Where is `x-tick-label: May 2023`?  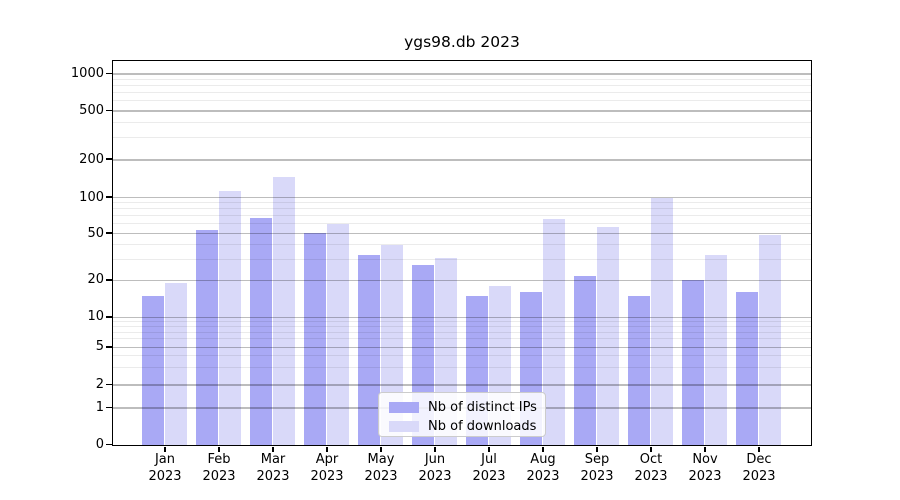 x-tick-label: May 2023 is located at coordinates (381, 468).